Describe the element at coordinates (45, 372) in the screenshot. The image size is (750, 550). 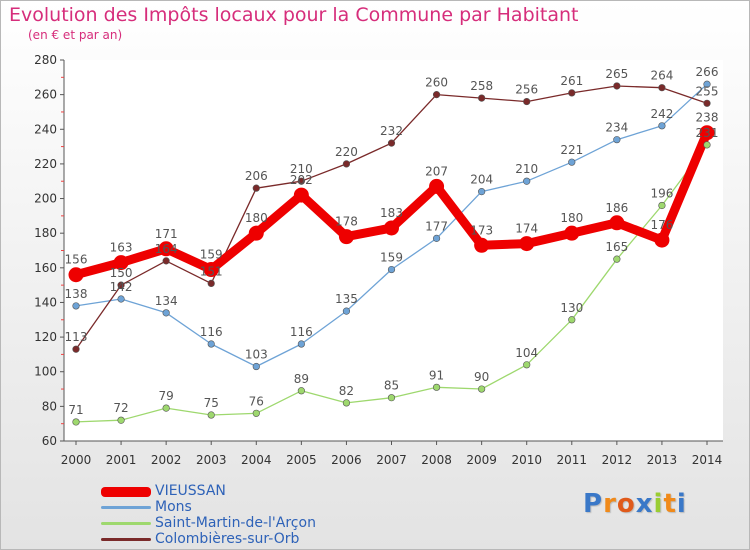
I see `y-tick-label: 100` at that location.